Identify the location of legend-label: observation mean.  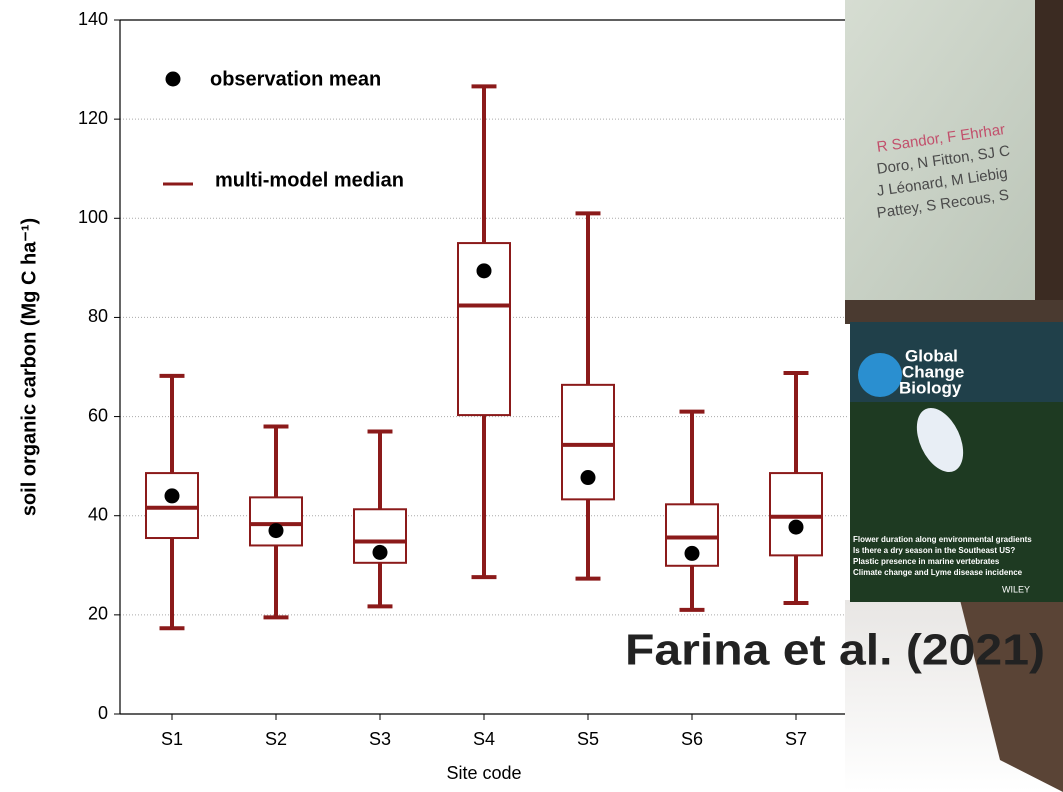
(295, 79).